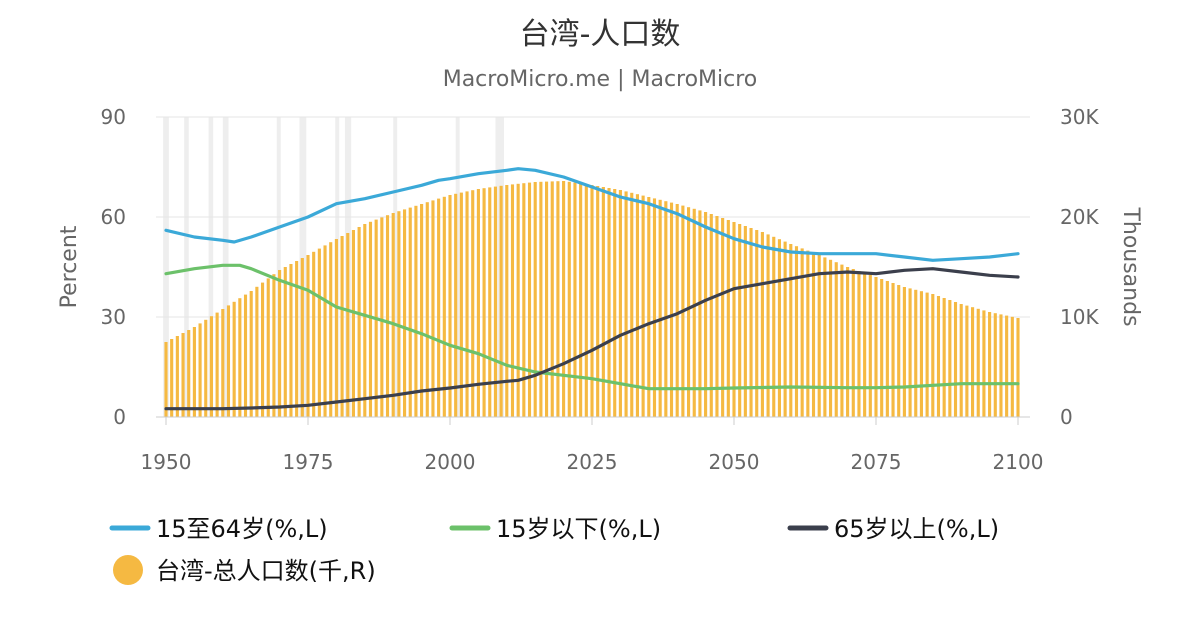 The width and height of the screenshot is (1200, 630). Describe the element at coordinates (592, 462) in the screenshot. I see `x-tick-label: 2025` at that location.